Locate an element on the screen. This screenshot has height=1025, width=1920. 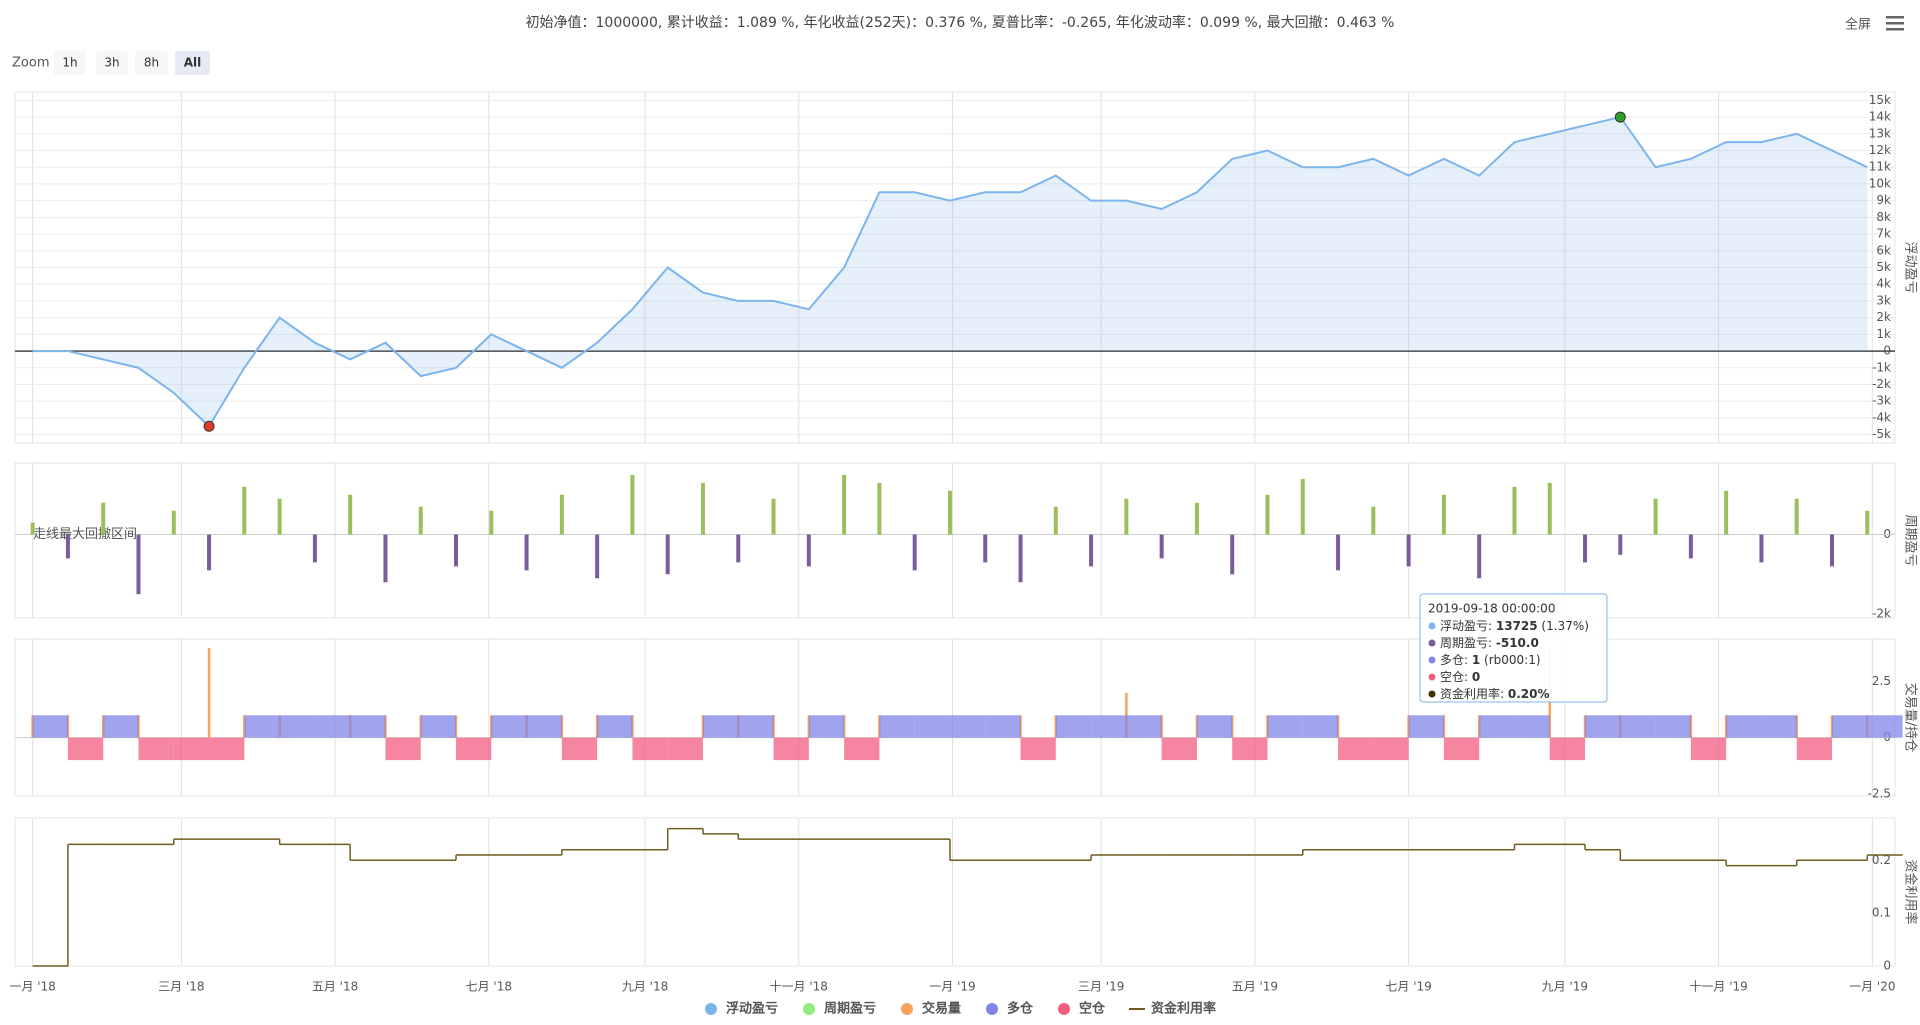
y-tick-label: -2k is located at coordinates (1881, 614).